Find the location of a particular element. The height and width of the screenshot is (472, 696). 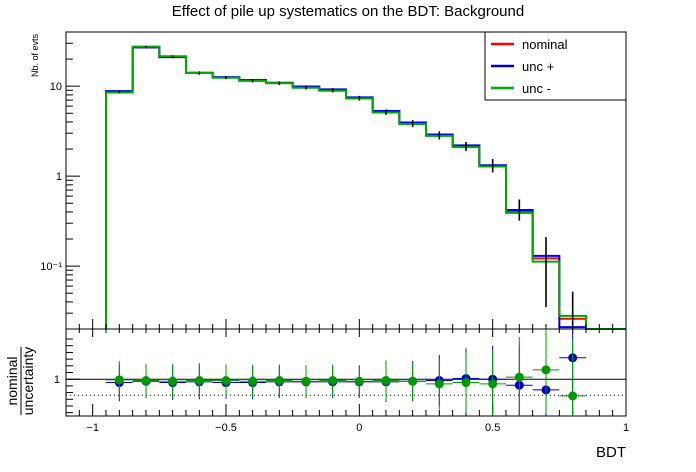

top-y-axis-label: Nb. of evts is located at coordinates (35, 56).